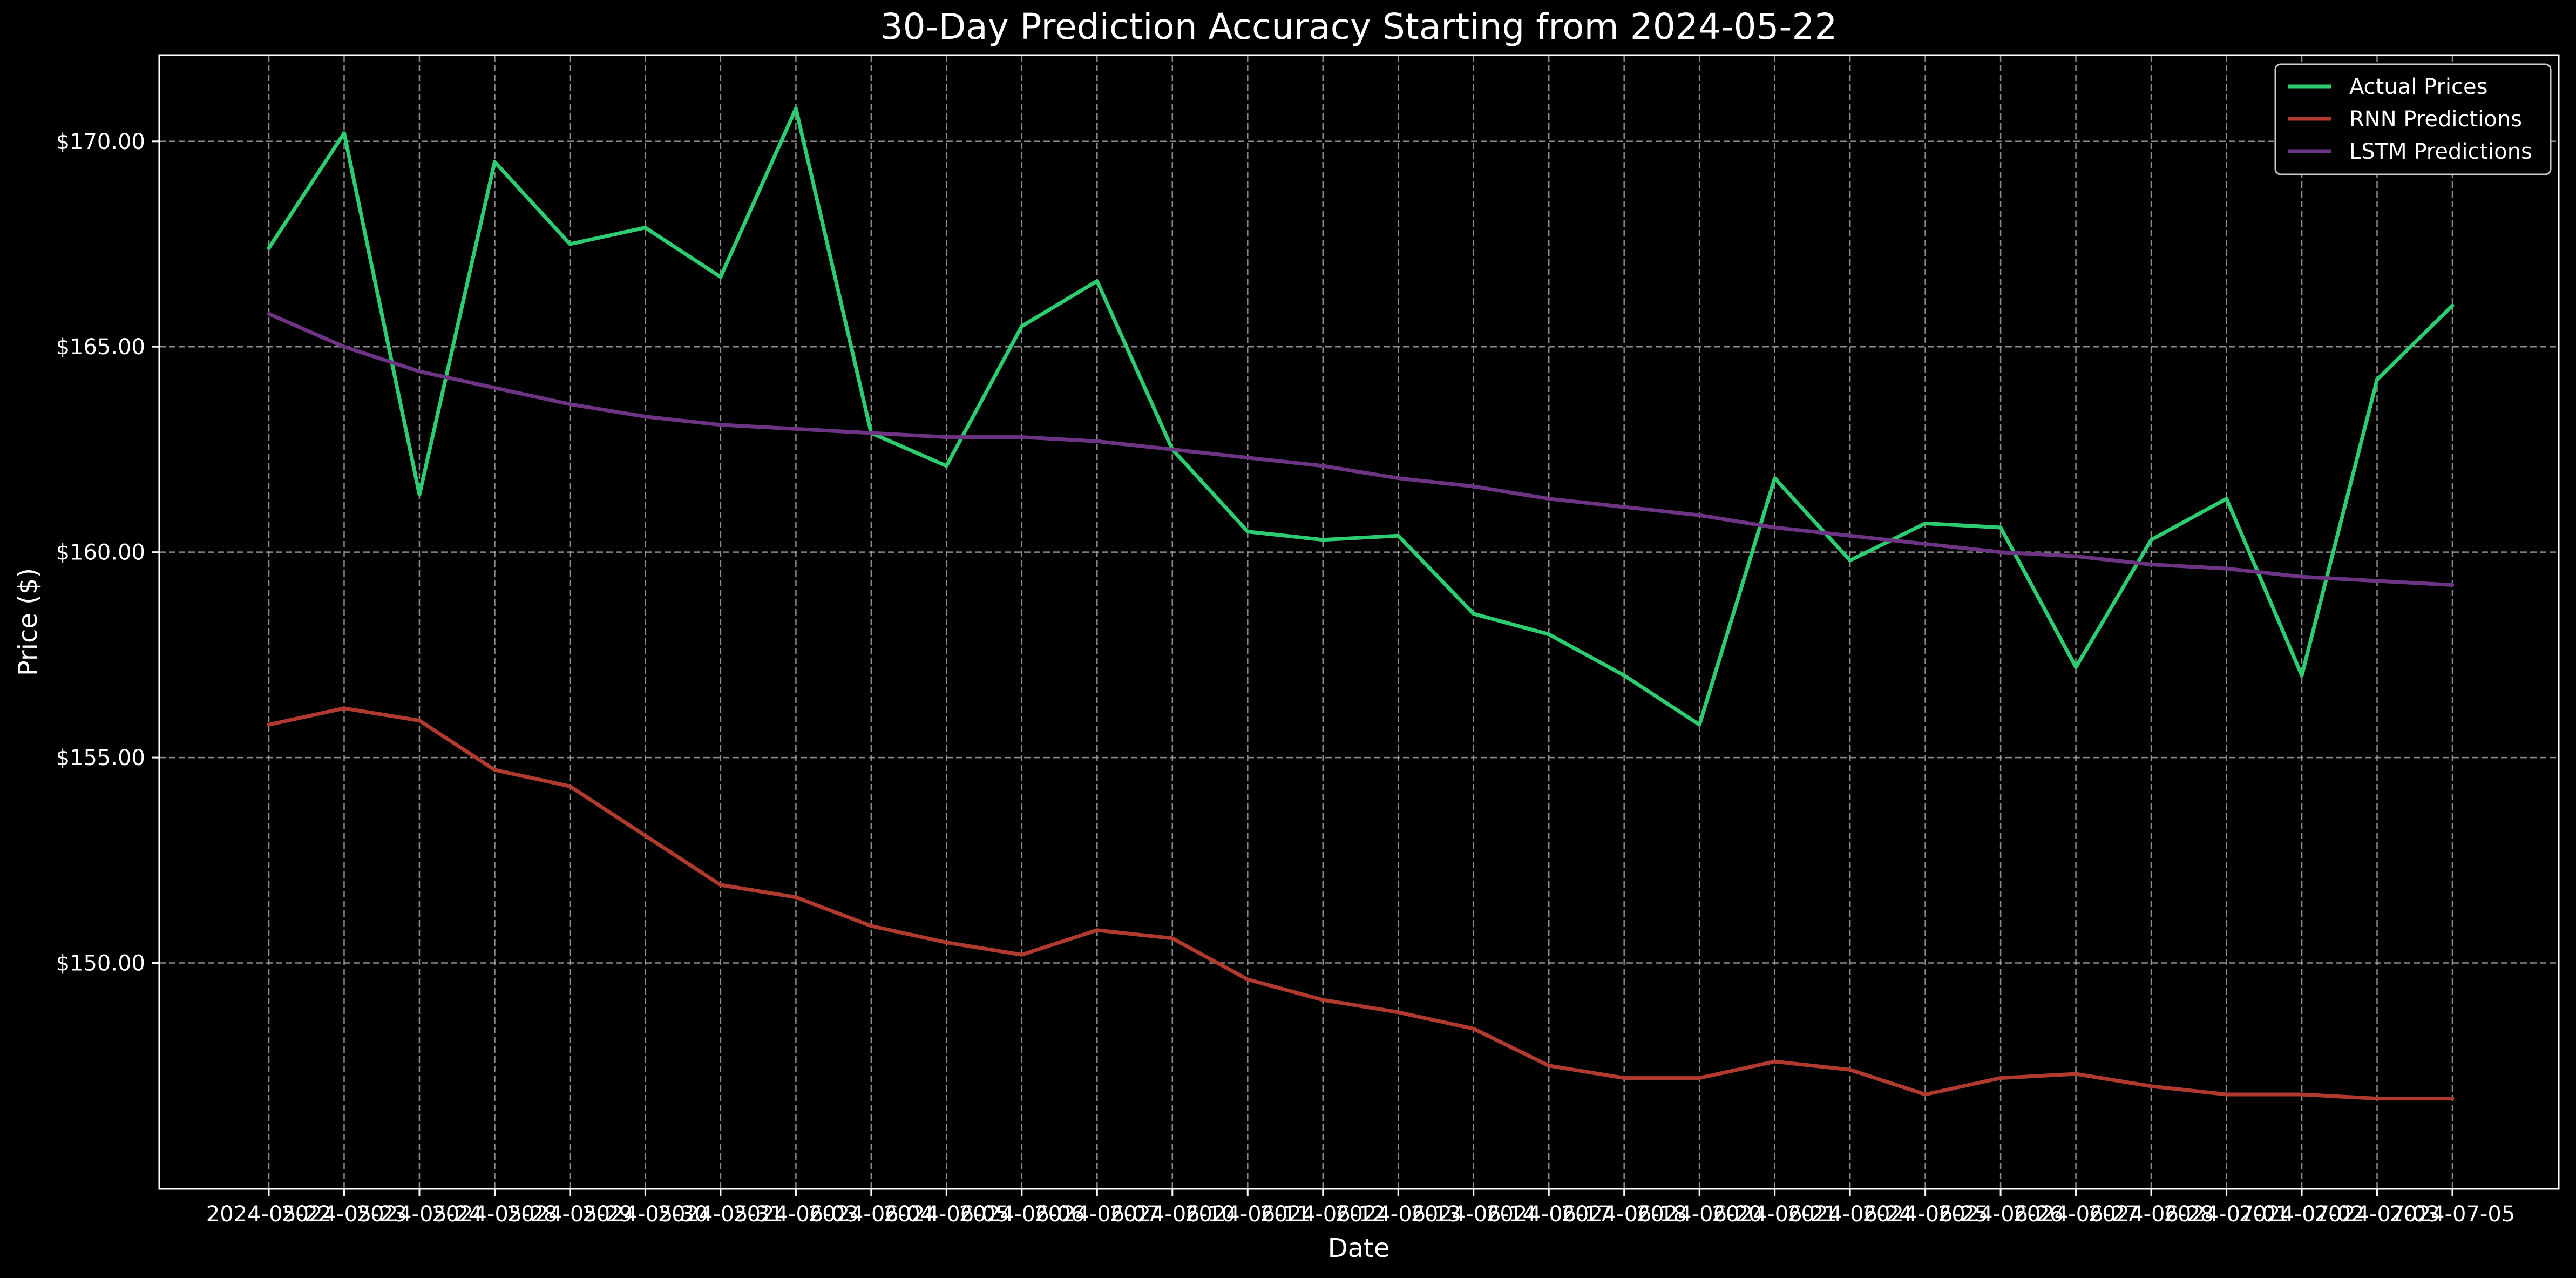 The height and width of the screenshot is (1278, 2576). I want to click on x-tick-label: 2024-06-11, so click(1247, 1214).